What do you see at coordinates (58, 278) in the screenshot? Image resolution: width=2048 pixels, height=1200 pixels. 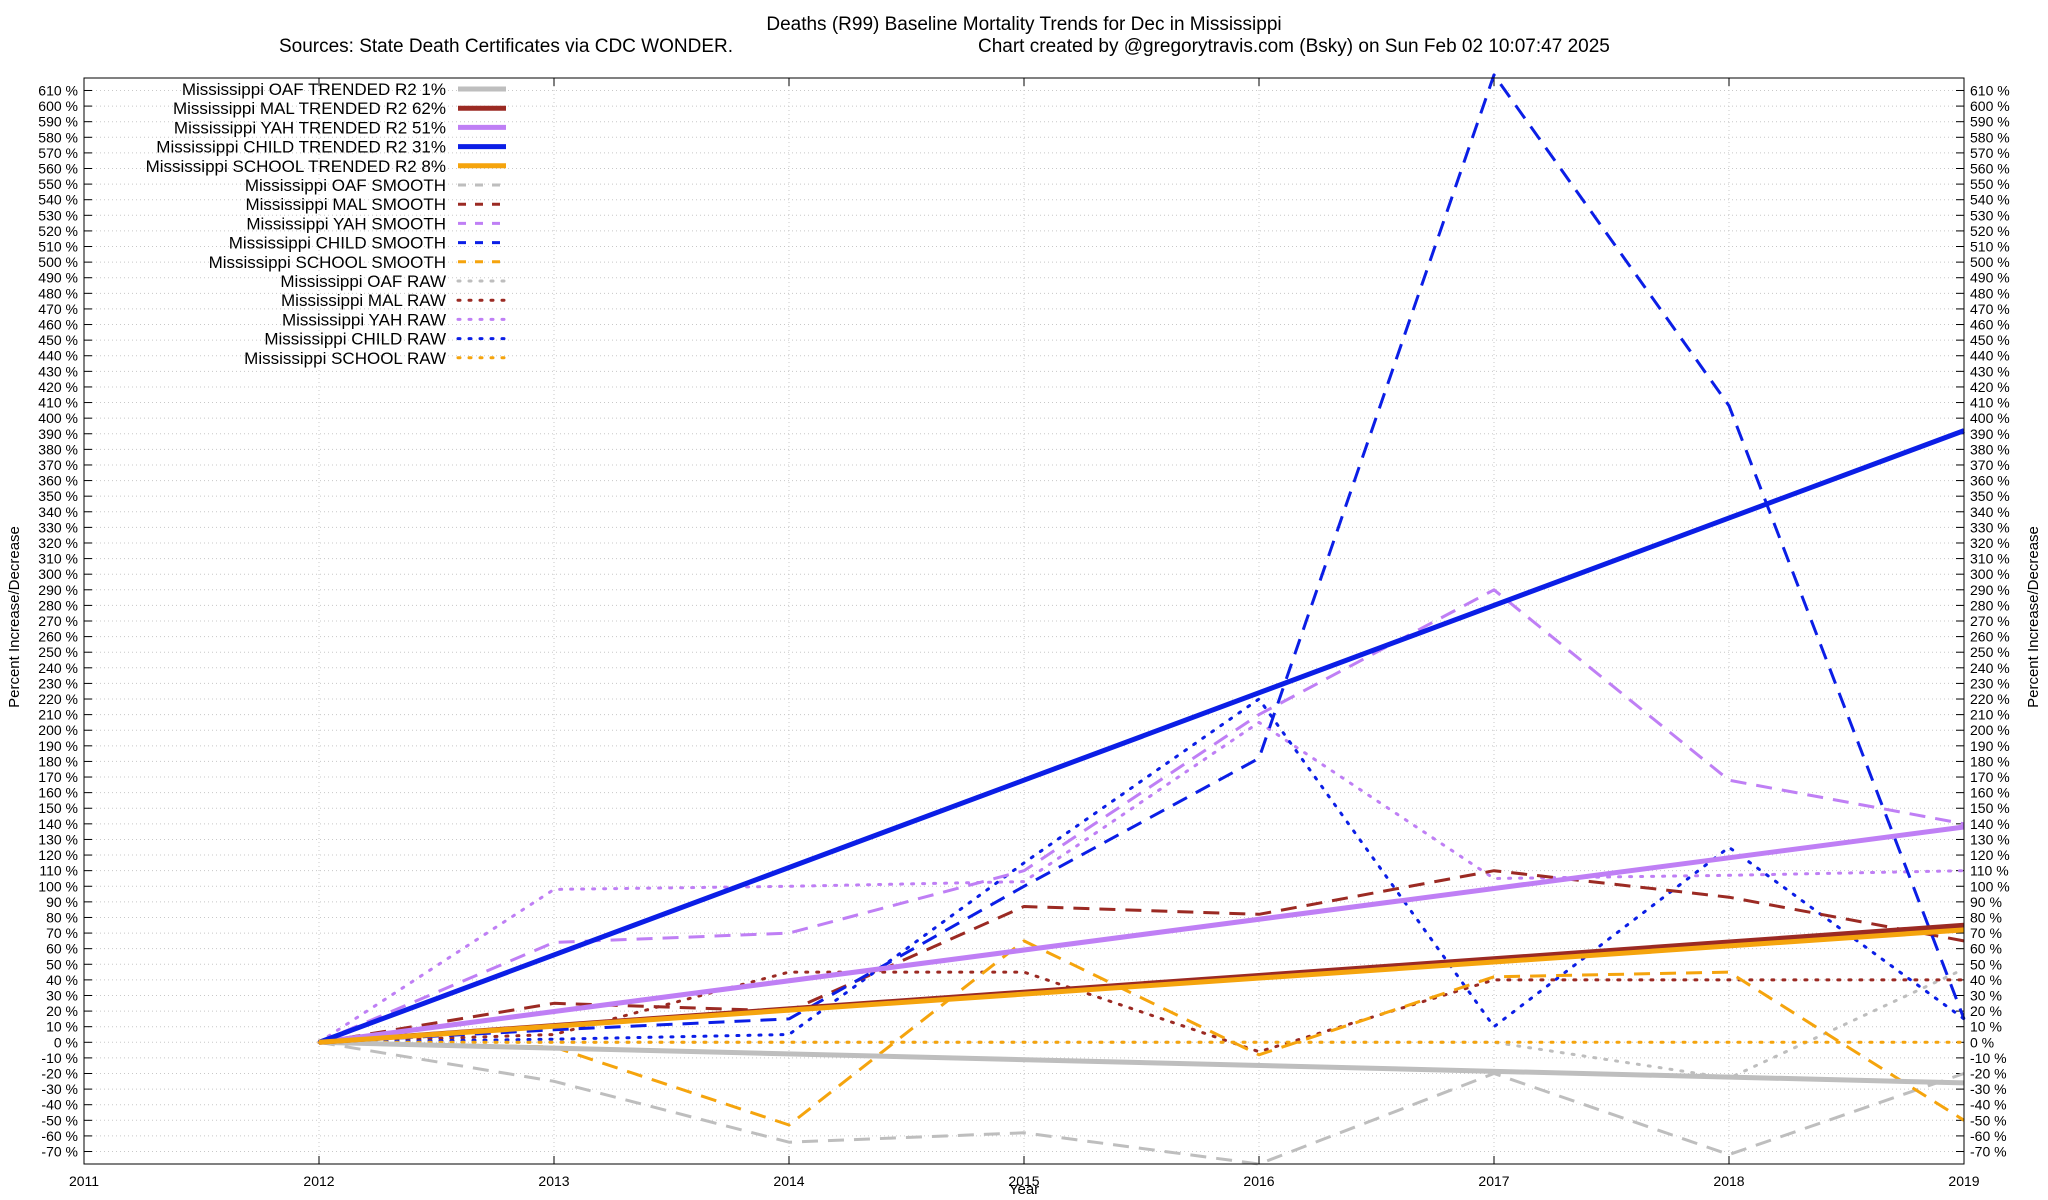 I see `y-tick-label: 490 %` at bounding box center [58, 278].